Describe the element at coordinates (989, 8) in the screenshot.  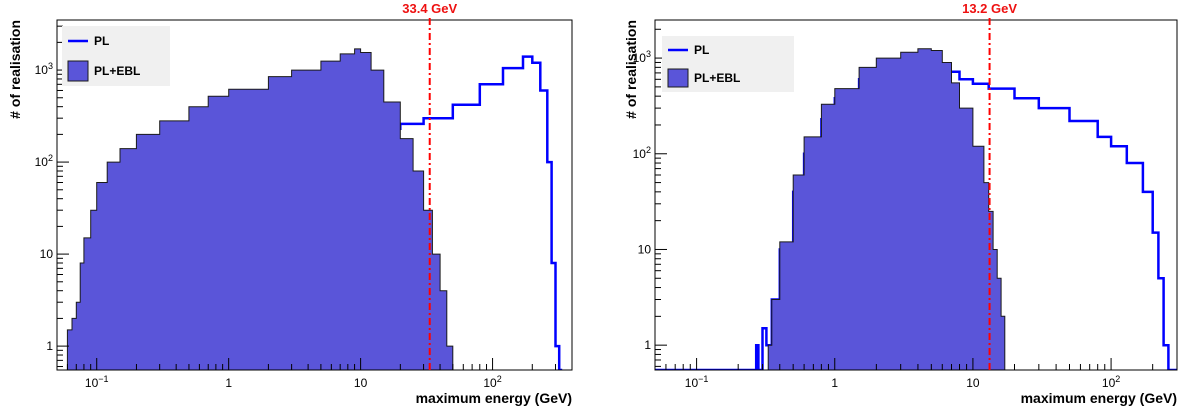
I see `energy-cut-label: 13.2 GeV` at that location.